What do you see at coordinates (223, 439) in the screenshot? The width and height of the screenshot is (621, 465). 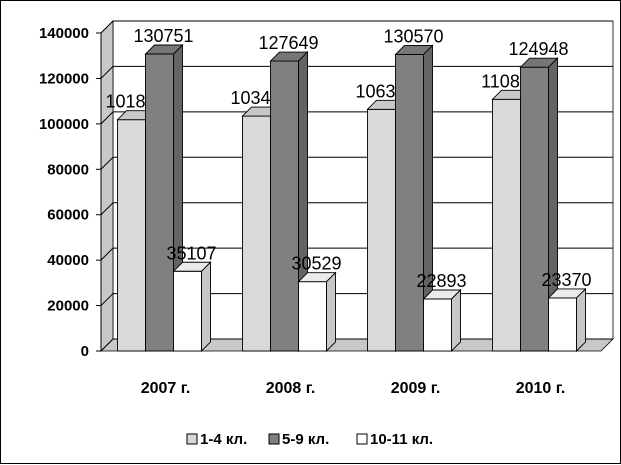 I see `legend-label: 1-4 кл.` at bounding box center [223, 439].